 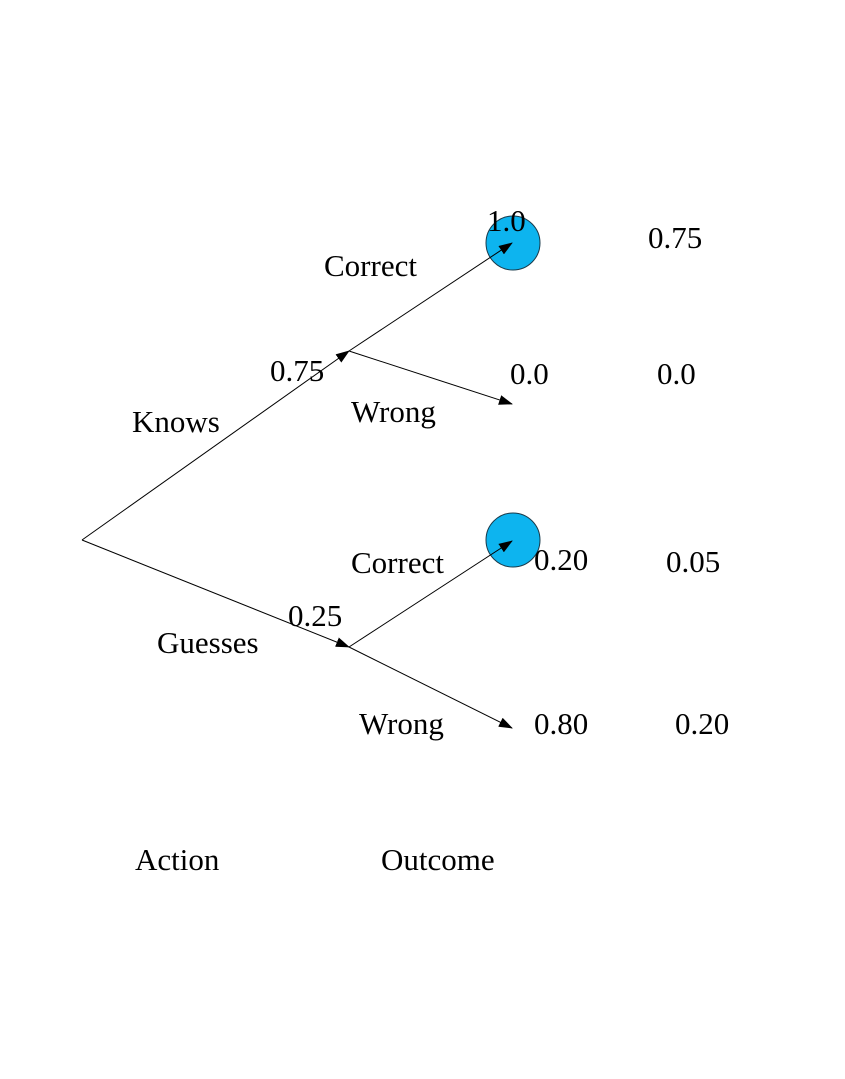 I want to click on outcome-label-guesses-wrong: Wrong, so click(x=401, y=723).